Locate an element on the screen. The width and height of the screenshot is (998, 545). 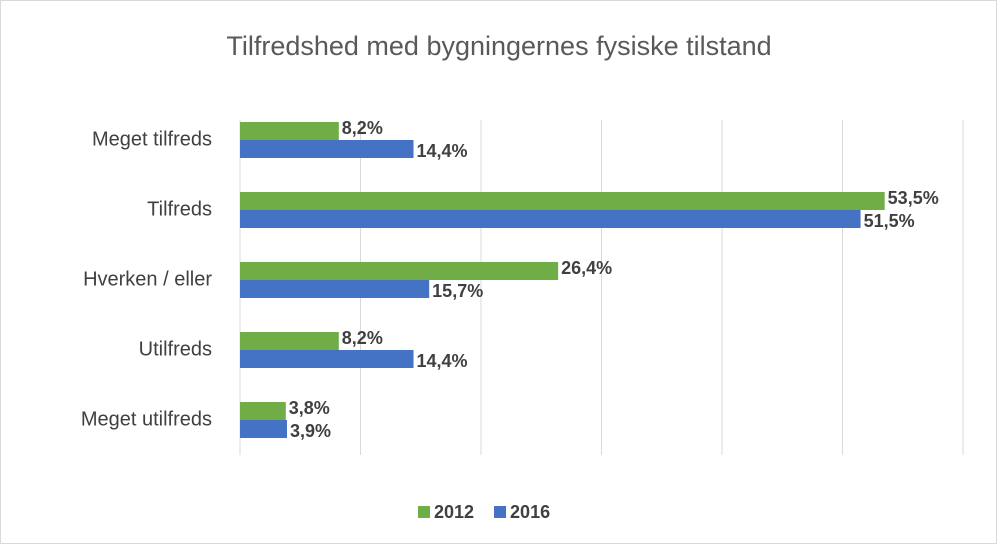
y-tick-label: Meget tilfreds is located at coordinates (152, 139).